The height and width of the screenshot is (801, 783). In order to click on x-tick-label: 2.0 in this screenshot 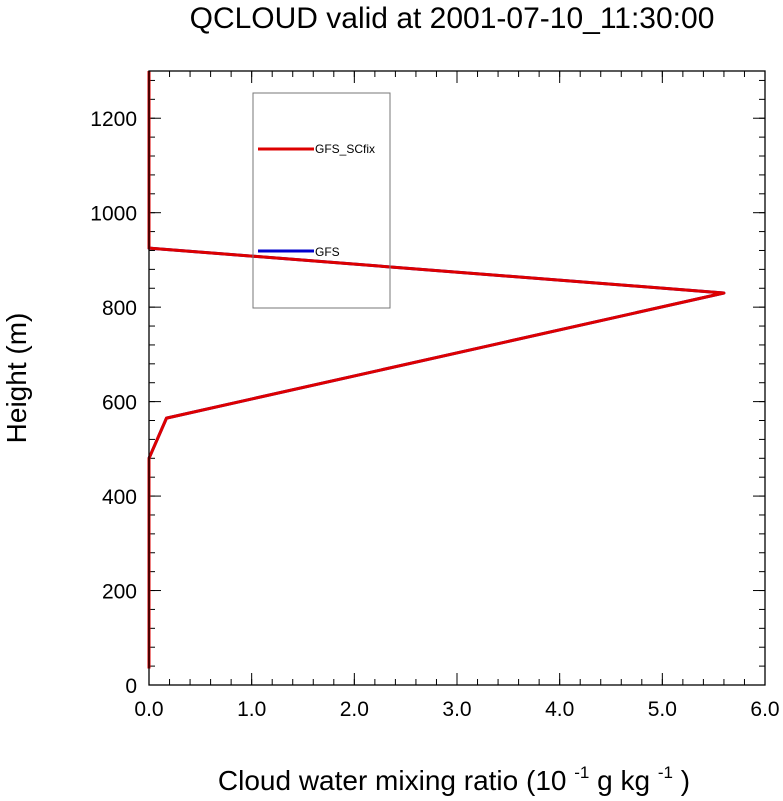, I will do `click(354, 709)`.